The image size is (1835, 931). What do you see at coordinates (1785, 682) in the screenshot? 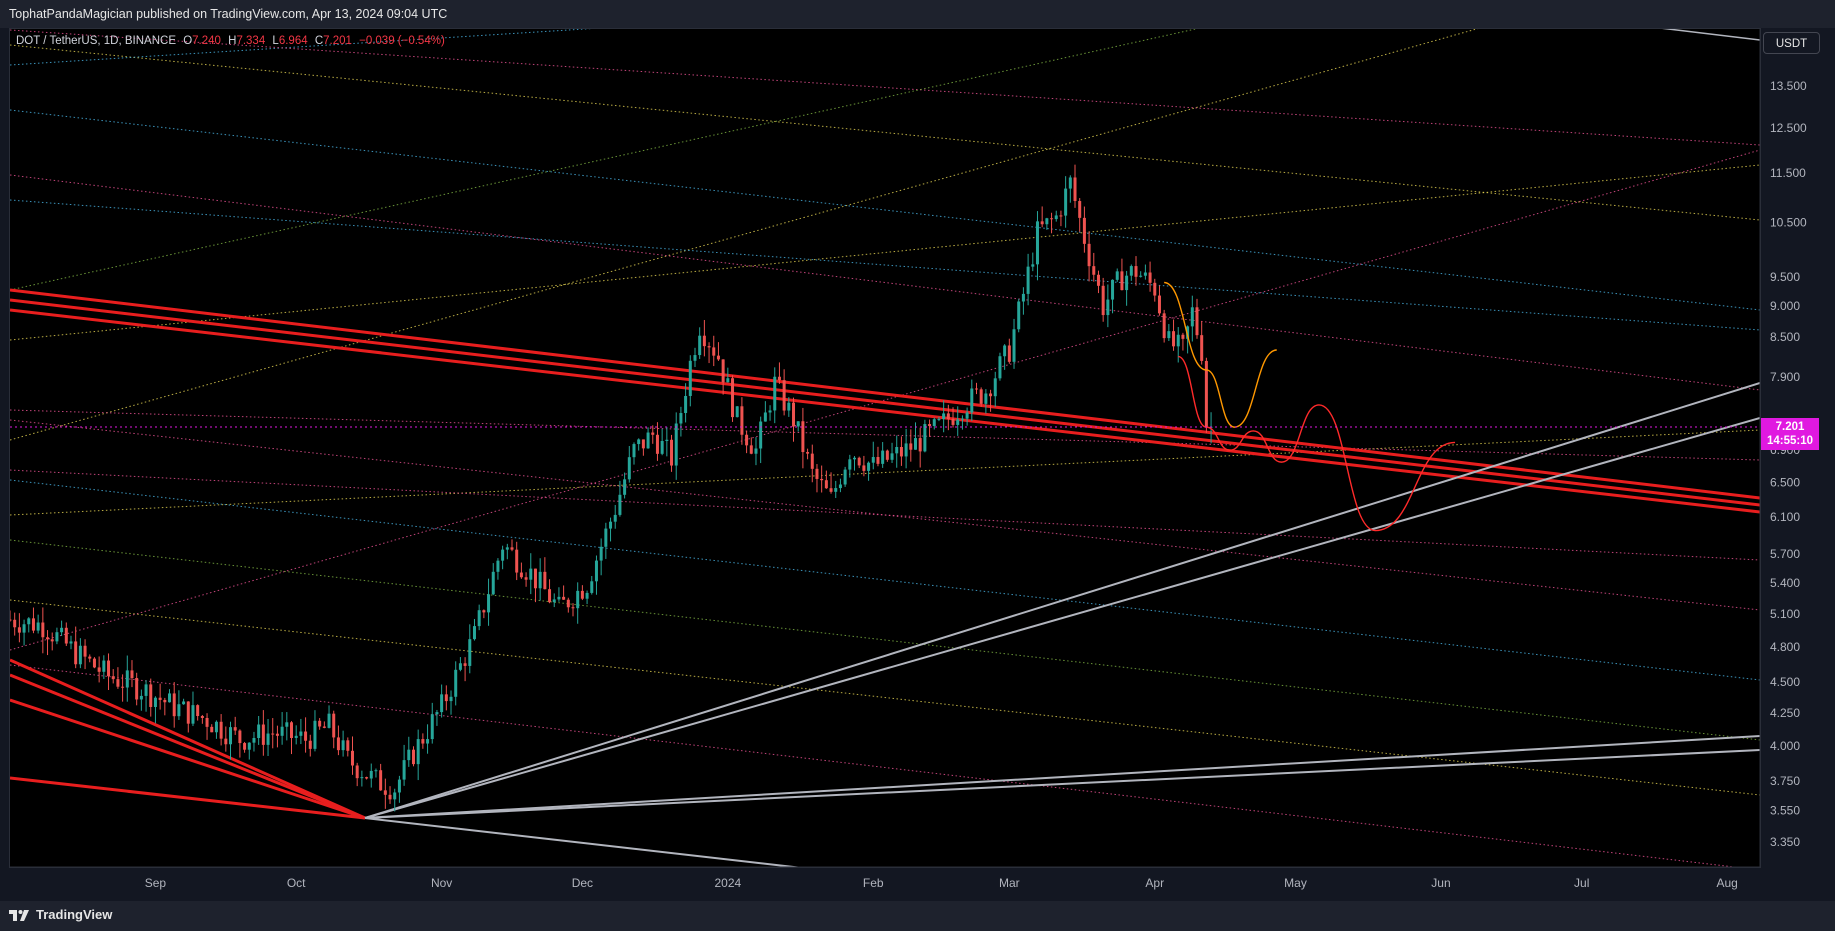
I see `y-tick-label: 4.500` at bounding box center [1785, 682].